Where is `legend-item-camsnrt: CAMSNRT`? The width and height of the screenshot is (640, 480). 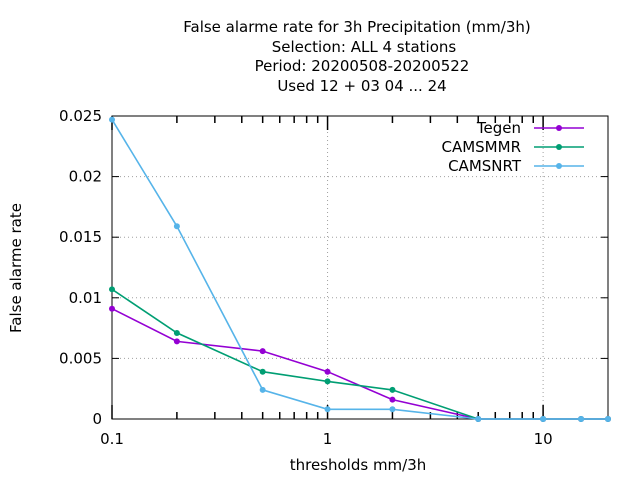 legend-item-camsnrt: CAMSNRT is located at coordinates (516, 166).